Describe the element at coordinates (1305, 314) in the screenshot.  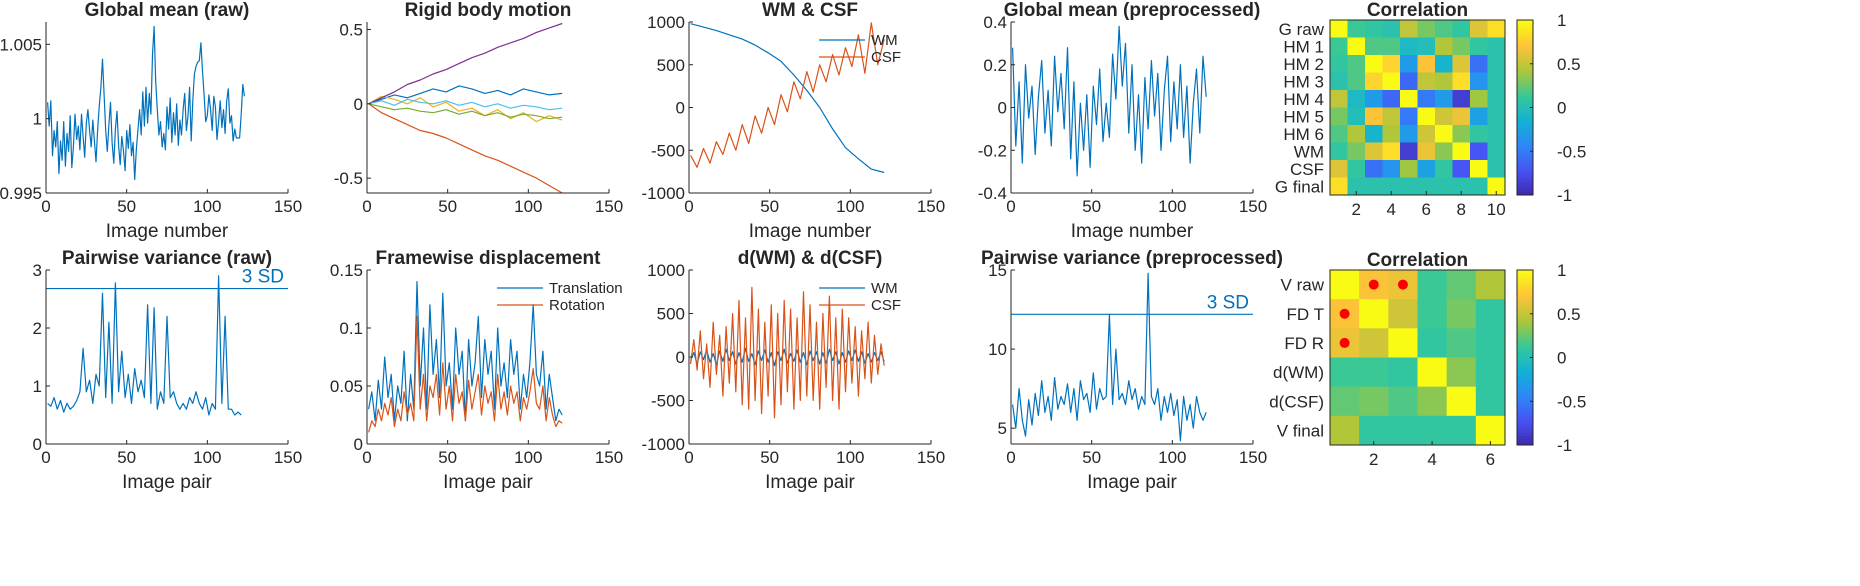
I see `row-label: FD T` at that location.